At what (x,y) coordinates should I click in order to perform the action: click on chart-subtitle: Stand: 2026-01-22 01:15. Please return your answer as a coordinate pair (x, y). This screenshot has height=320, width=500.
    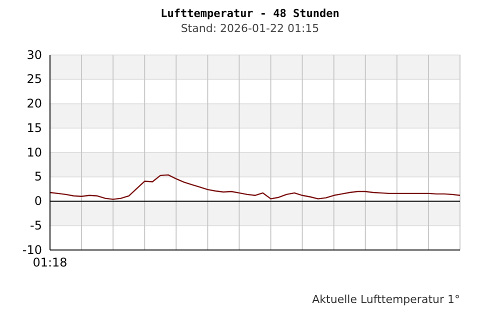
    Looking at the image, I should click on (250, 28).